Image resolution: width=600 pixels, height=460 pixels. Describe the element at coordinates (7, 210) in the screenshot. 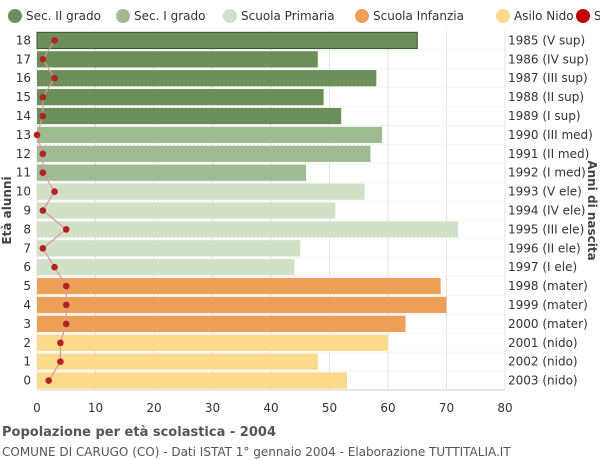

I see `y-axis-title-left: Età alunni` at that location.